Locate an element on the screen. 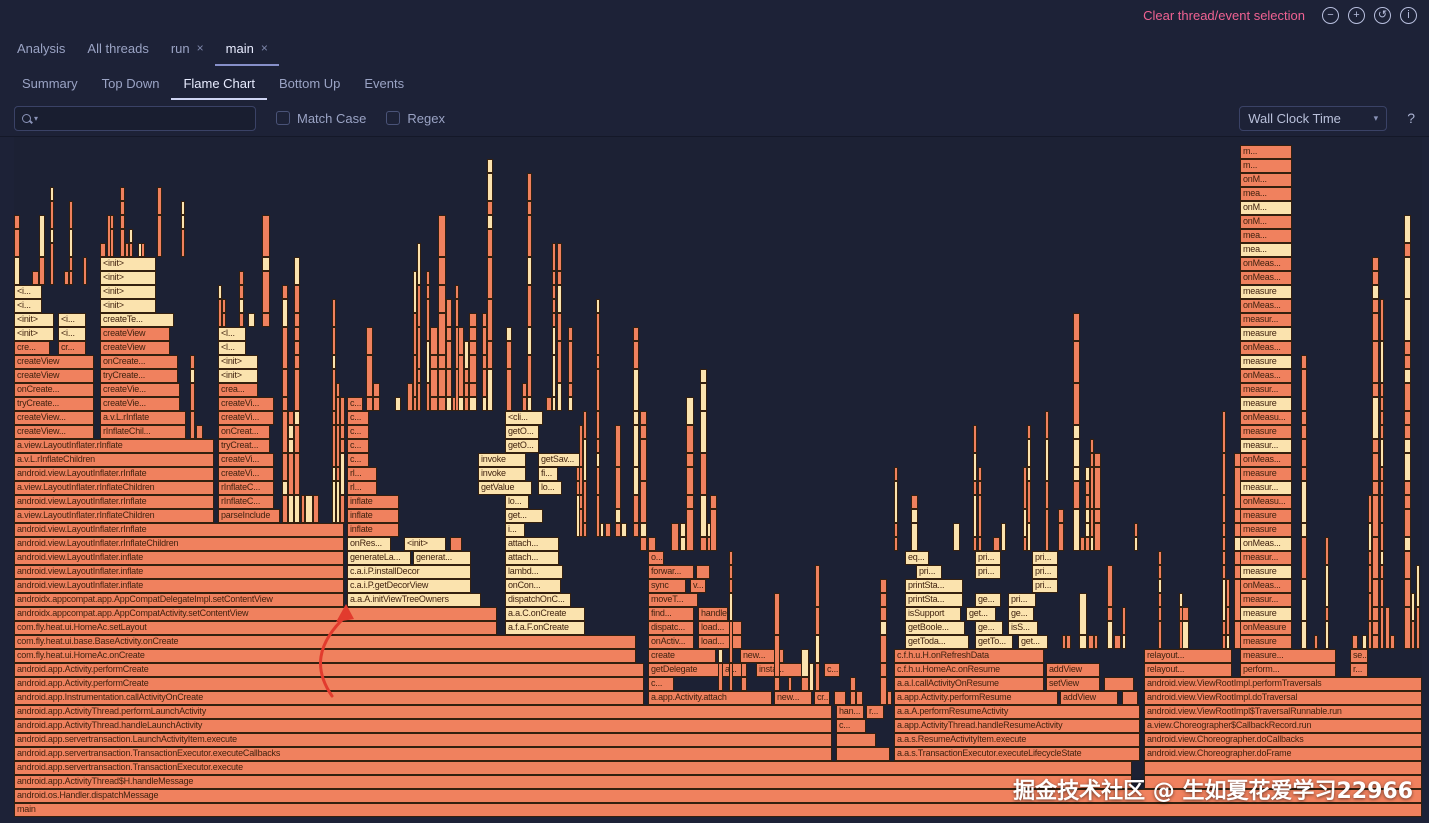 This screenshot has height=823, width=1429. flame-frame: android.view.Choreographer.doFrame is located at coordinates (1283, 754).